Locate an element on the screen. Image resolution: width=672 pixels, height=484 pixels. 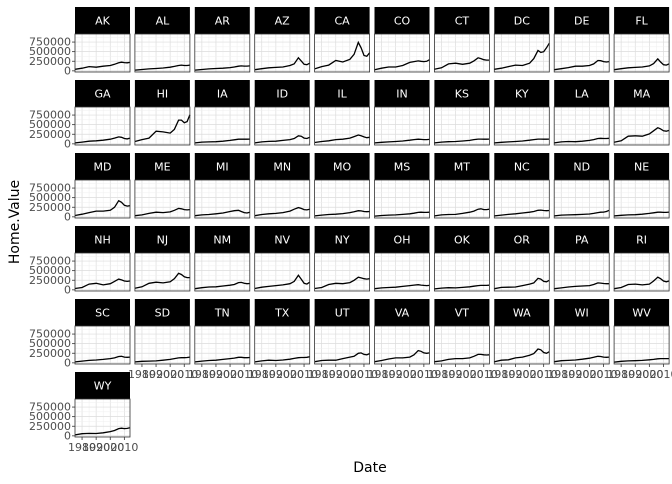
facet-label: TN is located at coordinates (222, 313).